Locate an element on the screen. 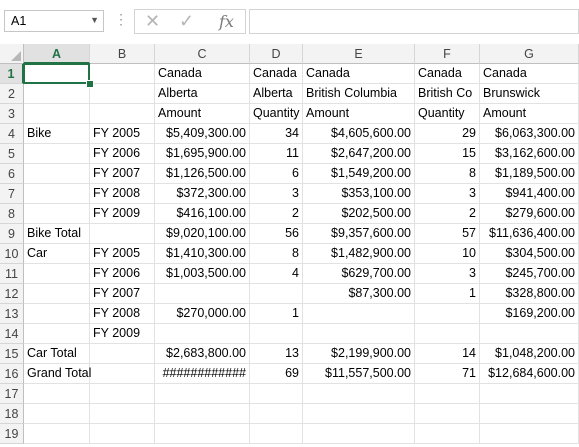  column-header-a: A is located at coordinates (57, 54).